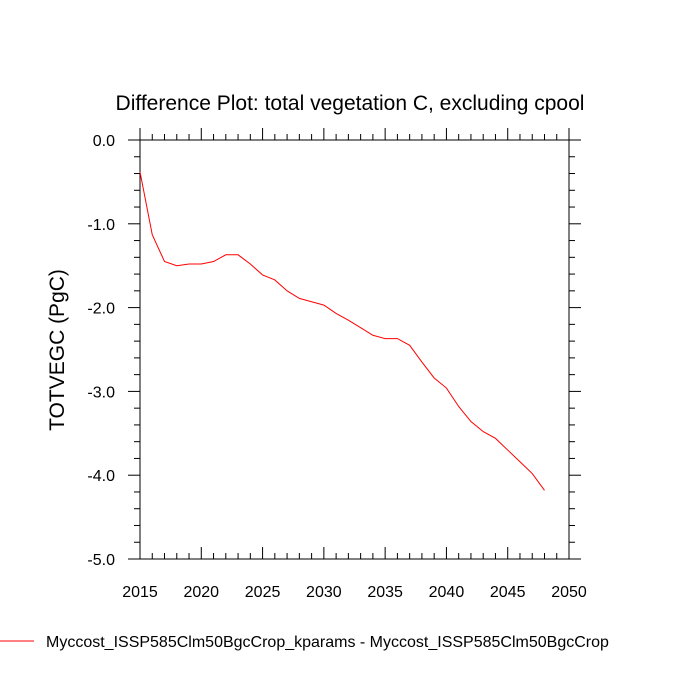 The width and height of the screenshot is (700, 700). I want to click on x-tick-label: 2025, so click(263, 592).